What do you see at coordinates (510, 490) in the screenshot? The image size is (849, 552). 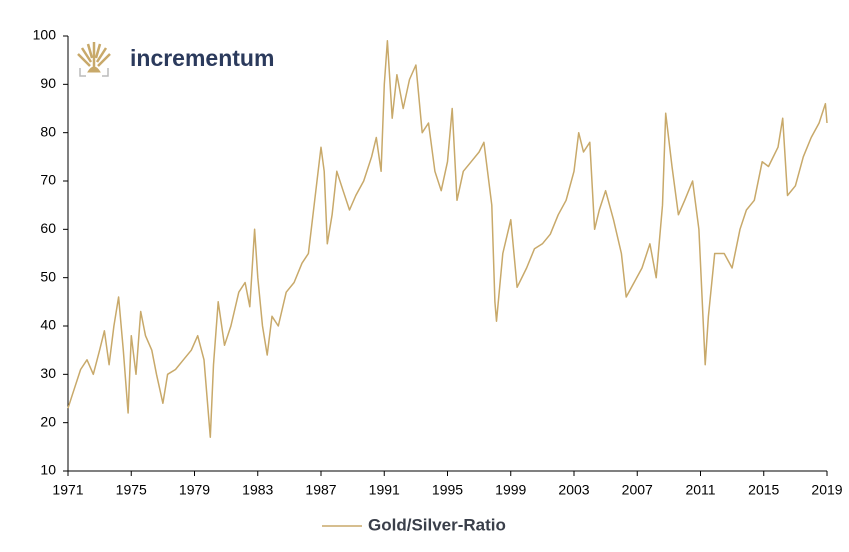 I see `x-tick-label: 1999` at bounding box center [510, 490].